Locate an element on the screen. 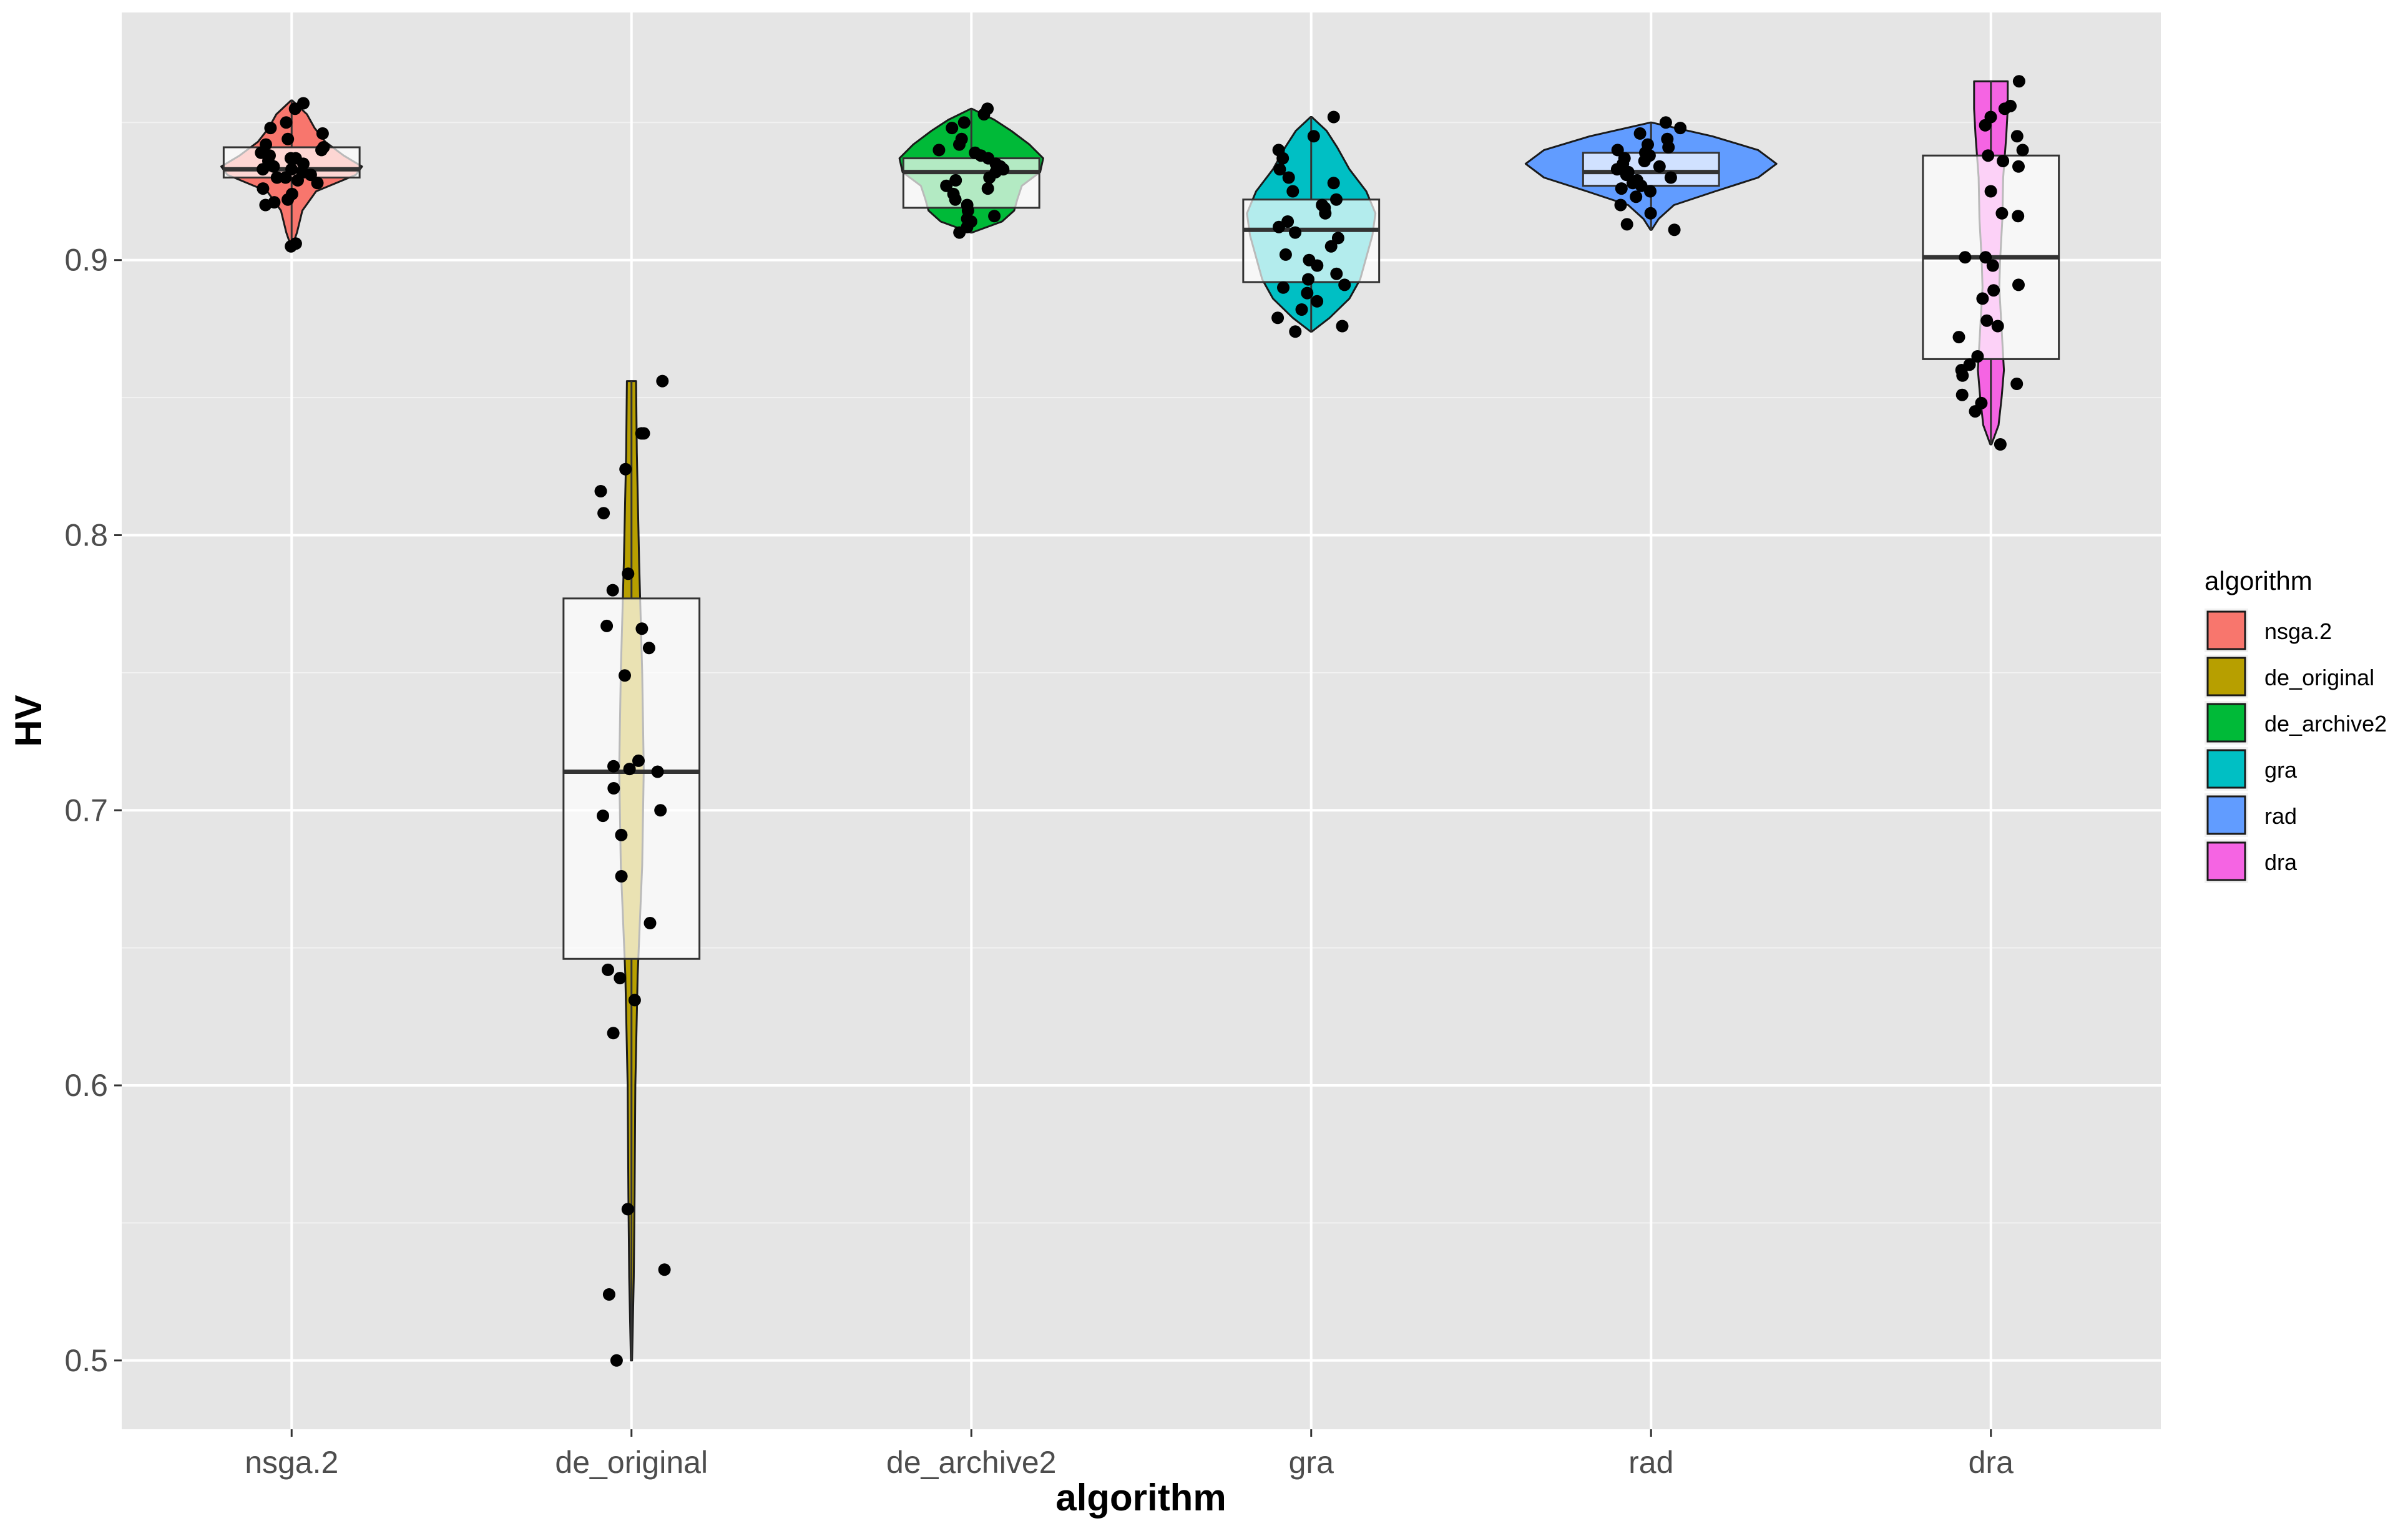  boxplot-de_archive2 is located at coordinates (971, 171).